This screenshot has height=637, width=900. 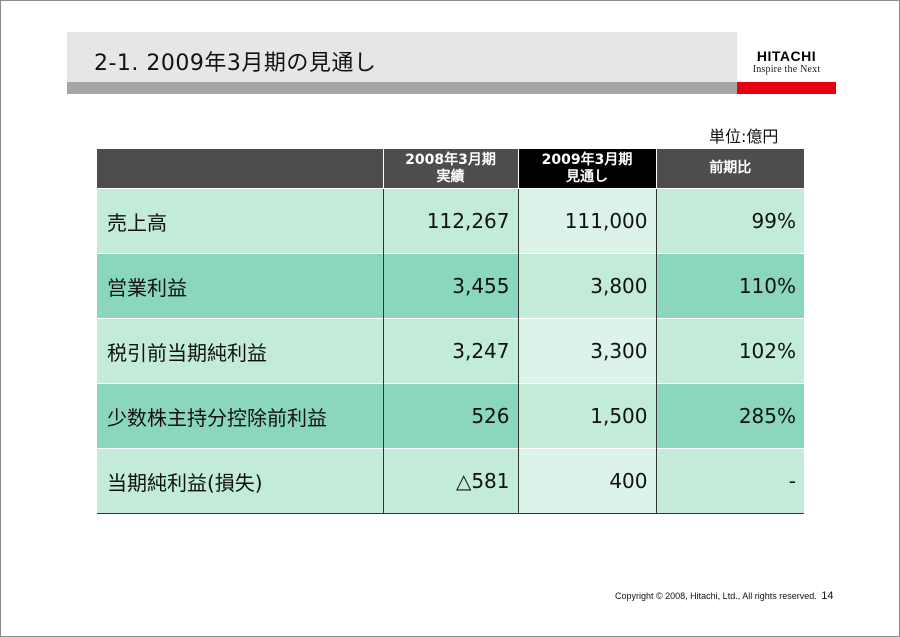 I want to click on header-fy2009-line2: 見通し, so click(x=587, y=176).